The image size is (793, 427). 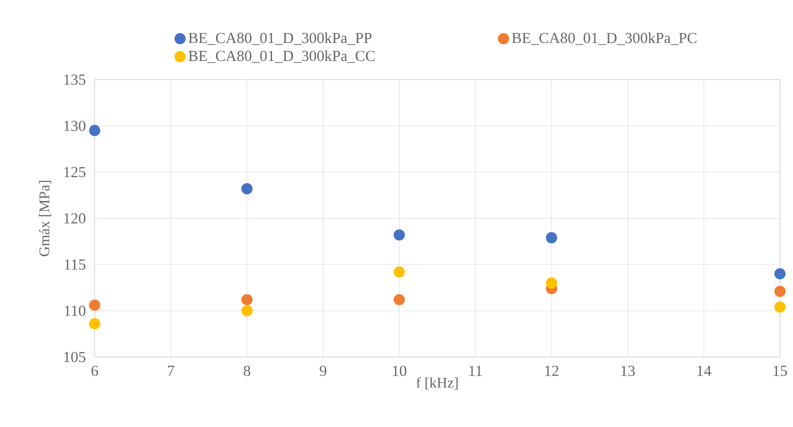 What do you see at coordinates (75, 218) in the screenshot?
I see `y-tick-label: 120` at bounding box center [75, 218].